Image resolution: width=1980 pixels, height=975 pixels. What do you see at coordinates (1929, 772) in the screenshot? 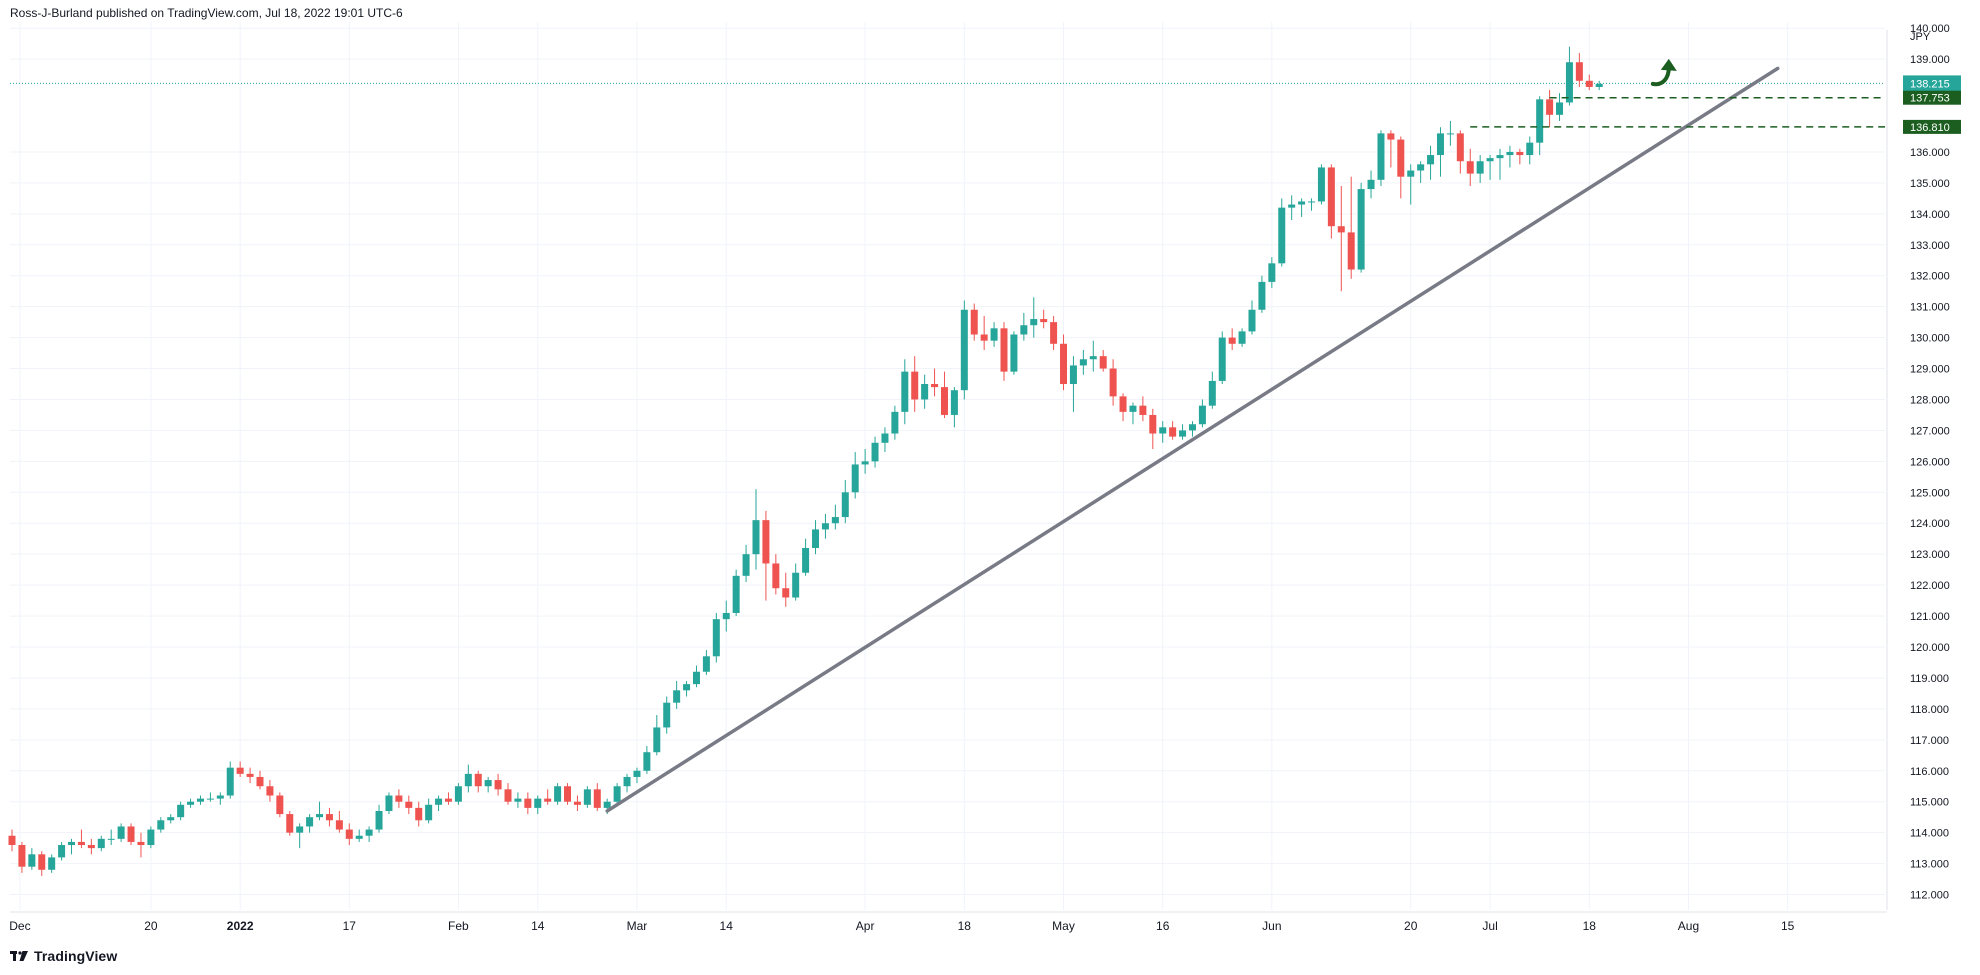
I see `price-tick-label: 116.000` at bounding box center [1929, 772].